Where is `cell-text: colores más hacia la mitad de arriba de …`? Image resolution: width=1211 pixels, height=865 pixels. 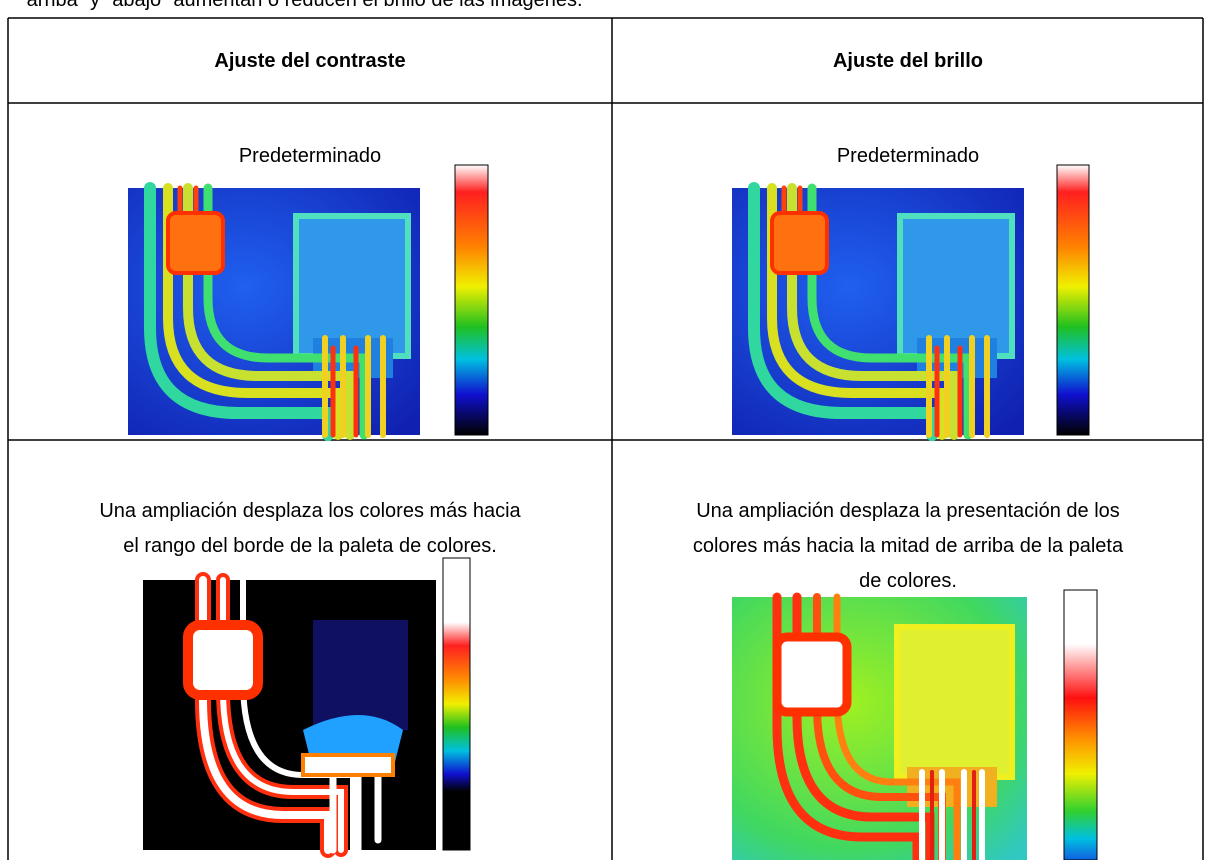
cell-text: colores más hacia la mitad de arriba de … is located at coordinates (908, 546).